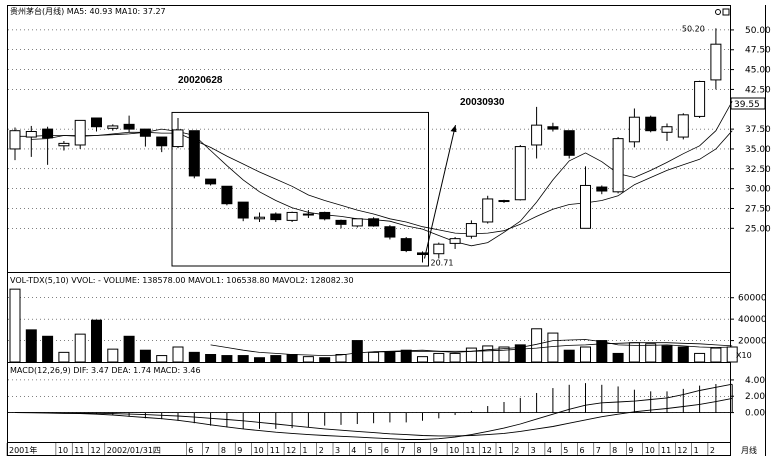 Image resolution: width=772 pixels, height=462 pixels. Describe the element at coordinates (752, 299) in the screenshot. I see `volume-tick-label: 60000` at that location.